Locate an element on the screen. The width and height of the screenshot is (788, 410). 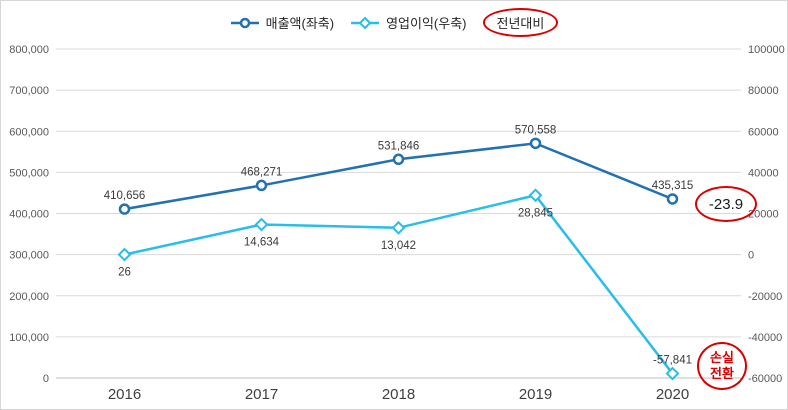
y-axis-tick-right: 0 is located at coordinates (751, 256).